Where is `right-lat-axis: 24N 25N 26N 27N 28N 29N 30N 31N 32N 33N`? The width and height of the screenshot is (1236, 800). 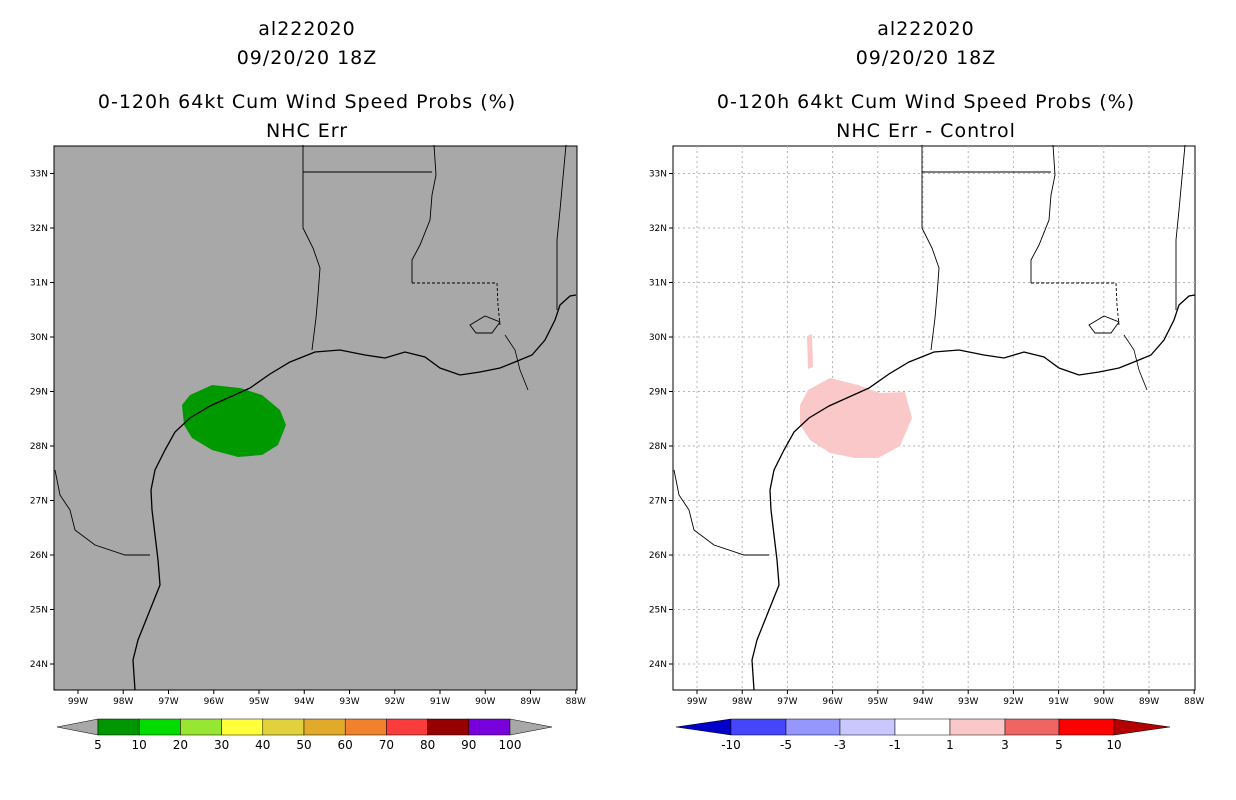 right-lat-axis: 24N 25N 26N 27N 28N 29N 30N 31N 32N 33N is located at coordinates (661, 420).